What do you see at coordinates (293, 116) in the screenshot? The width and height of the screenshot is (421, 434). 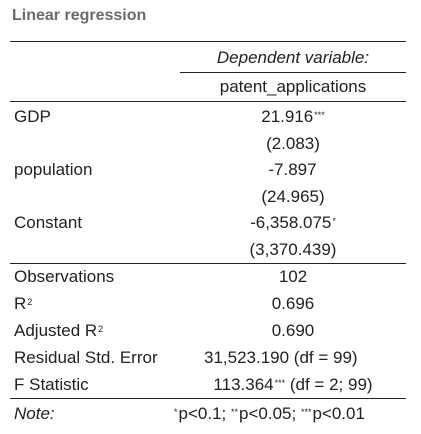 I see `coef-estimate-gdp: 21.916***` at bounding box center [293, 116].